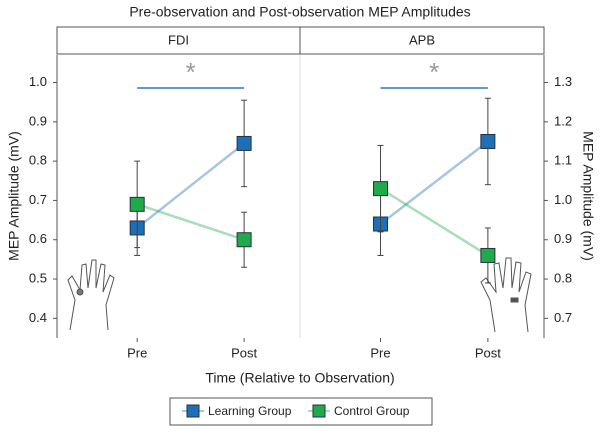  Describe the element at coordinates (38, 120) in the screenshot. I see `y-tick-label: 0.9` at that location.